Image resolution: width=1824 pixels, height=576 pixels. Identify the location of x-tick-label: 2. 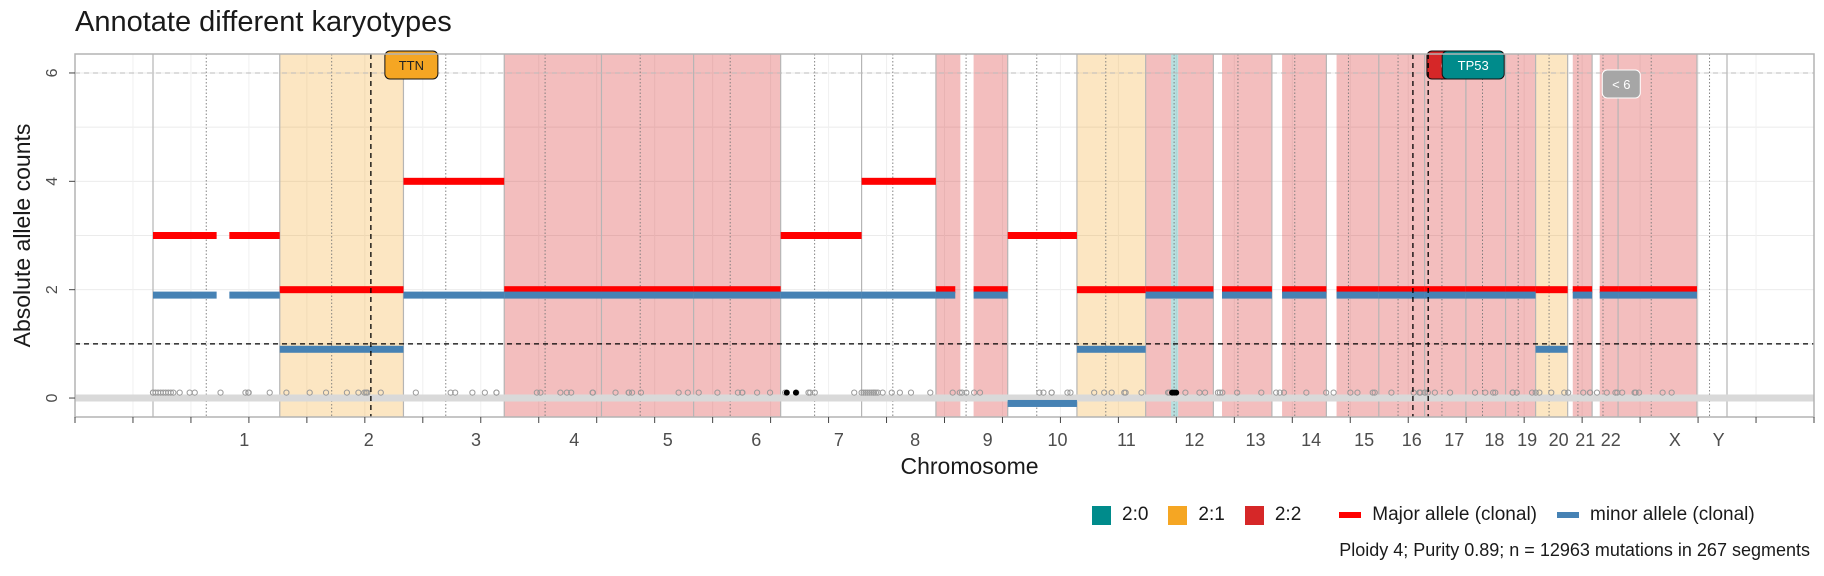
(369, 440).